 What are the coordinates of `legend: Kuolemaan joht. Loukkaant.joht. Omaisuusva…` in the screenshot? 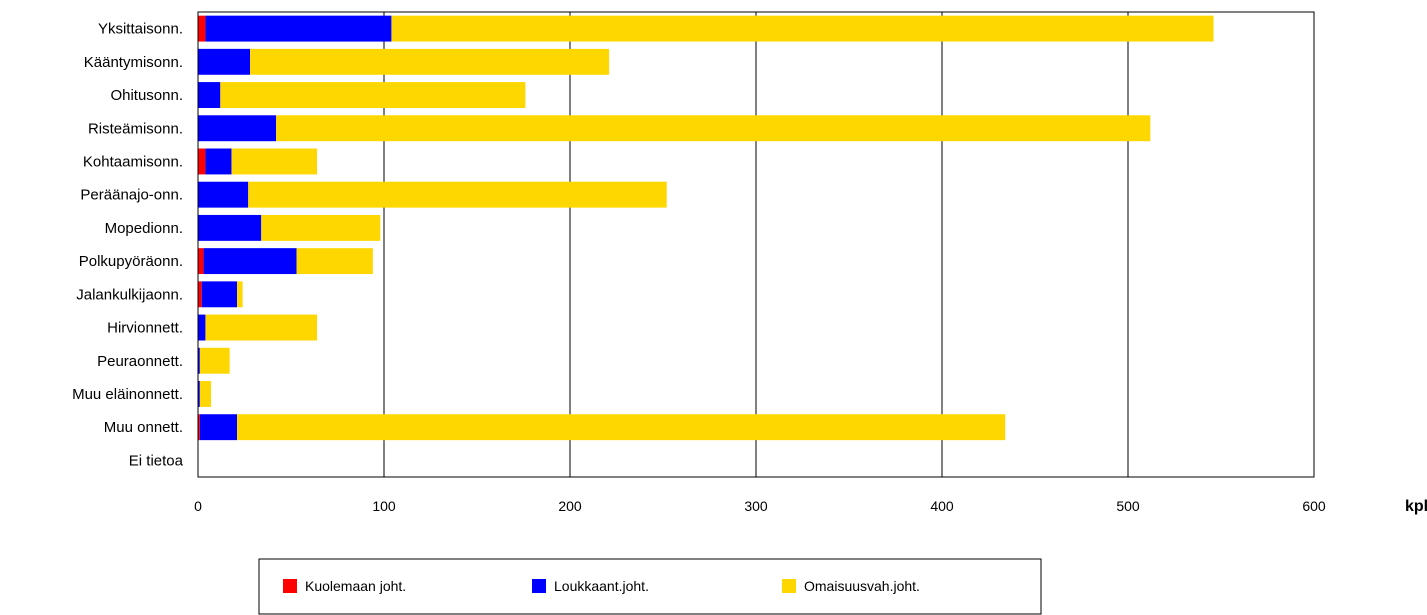 It's located at (650, 586).